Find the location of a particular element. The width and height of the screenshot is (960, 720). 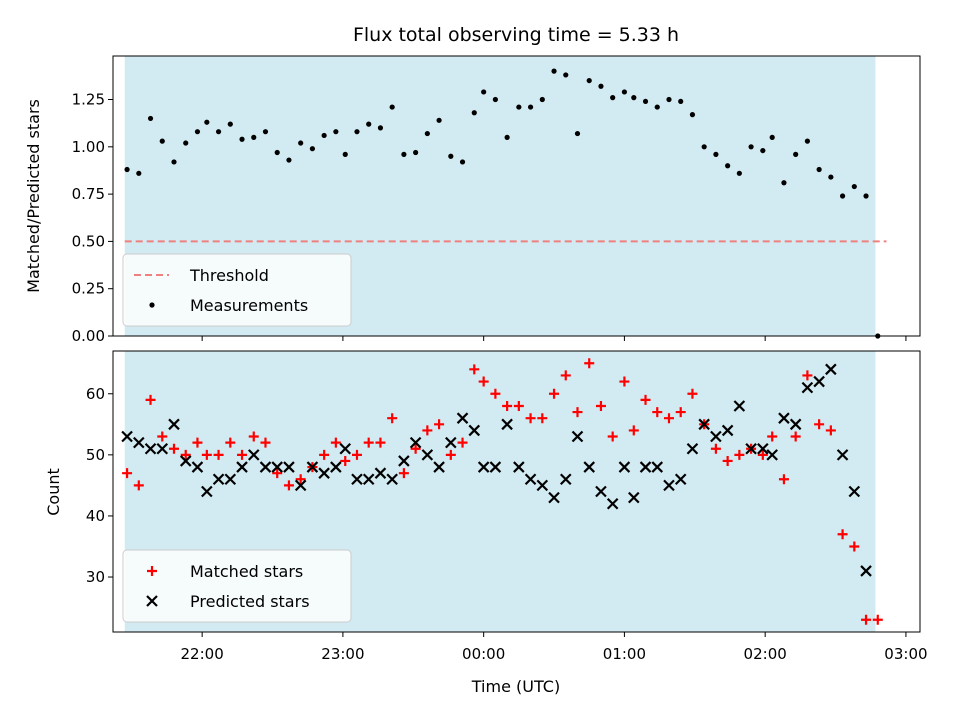

legend-label: Threshold is located at coordinates (229, 275).